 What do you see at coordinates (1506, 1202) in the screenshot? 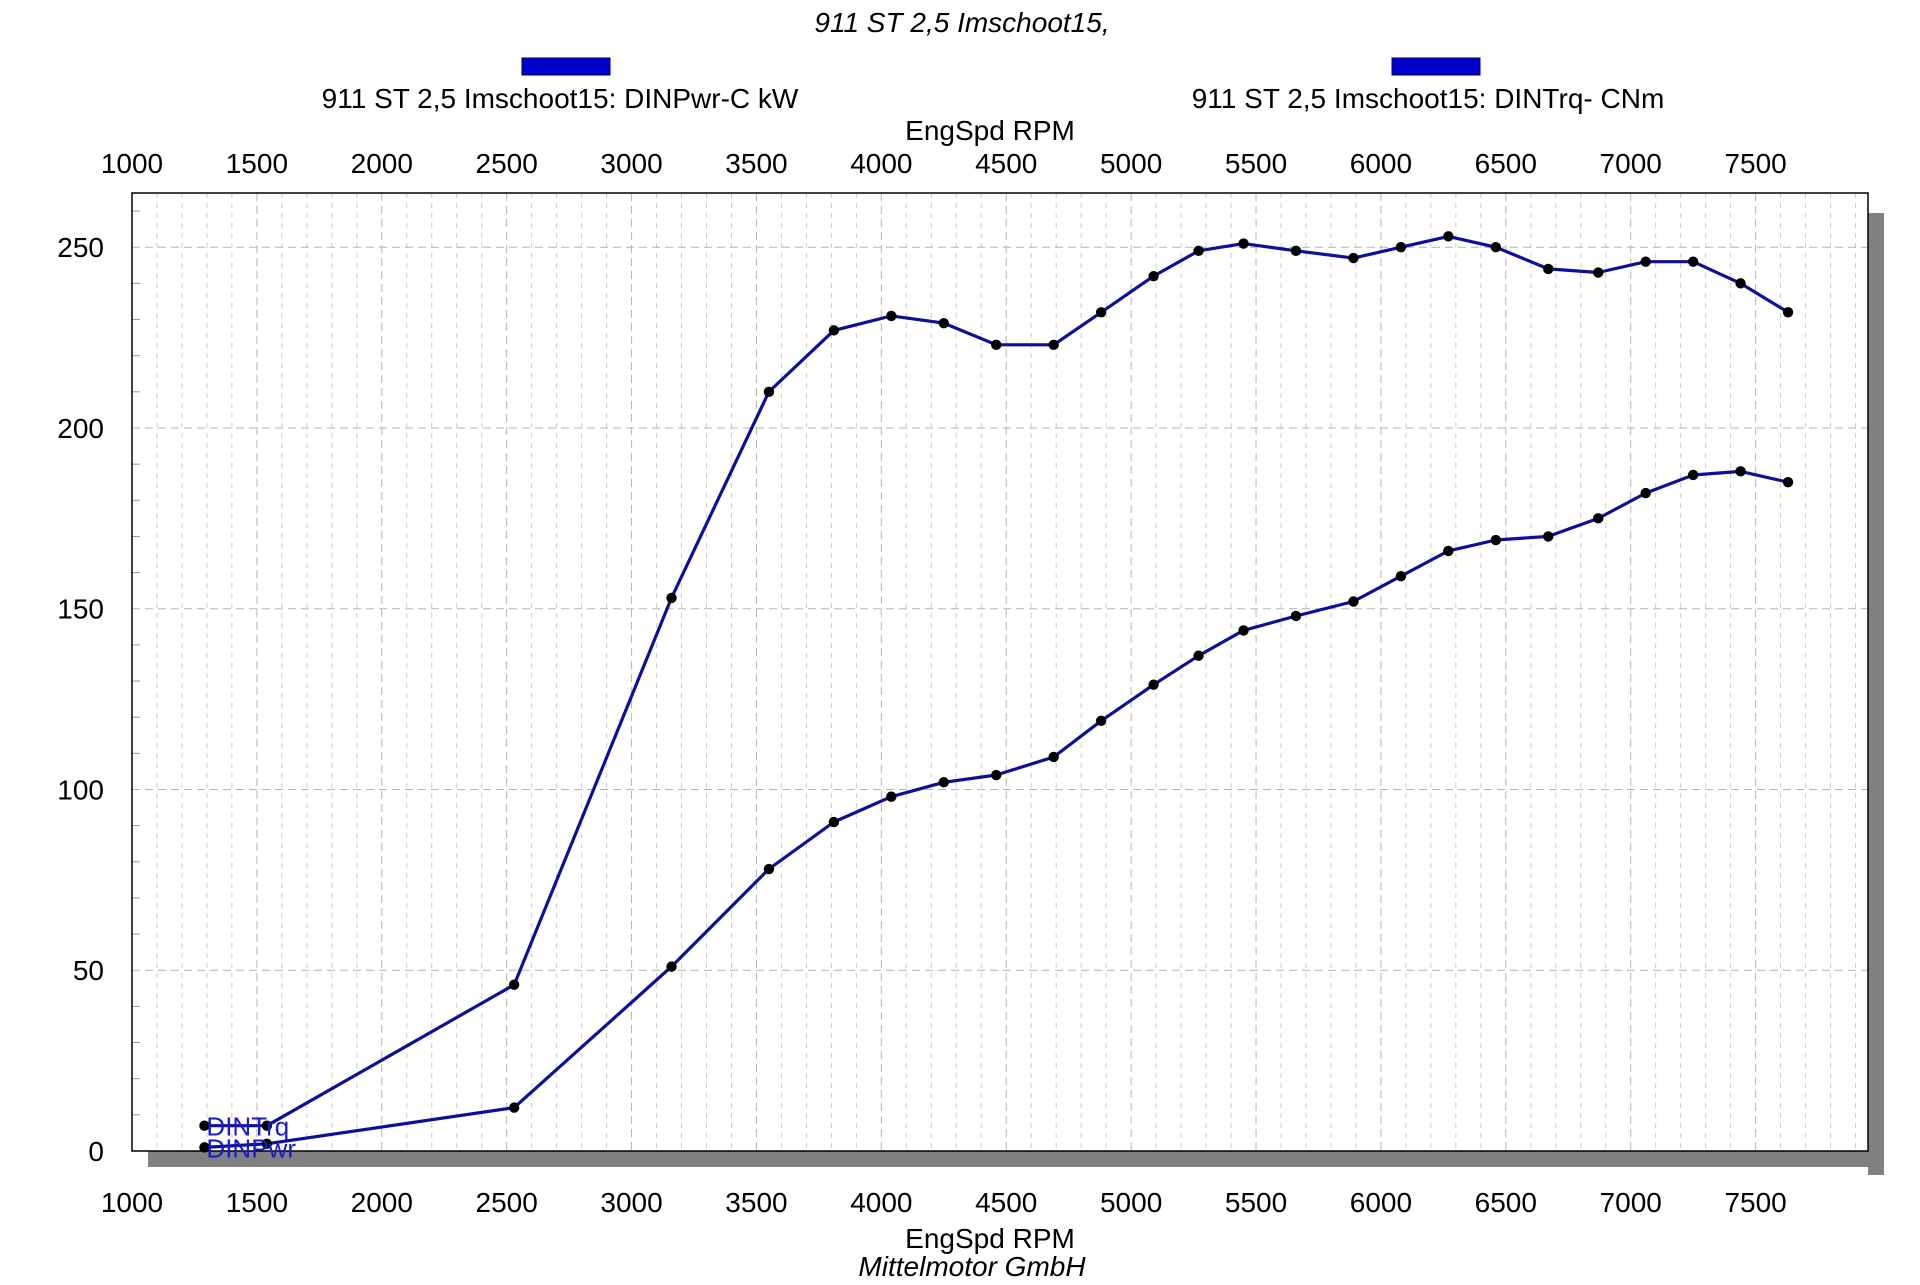
I see `x-tick-label-bottom: 6500` at bounding box center [1506, 1202].